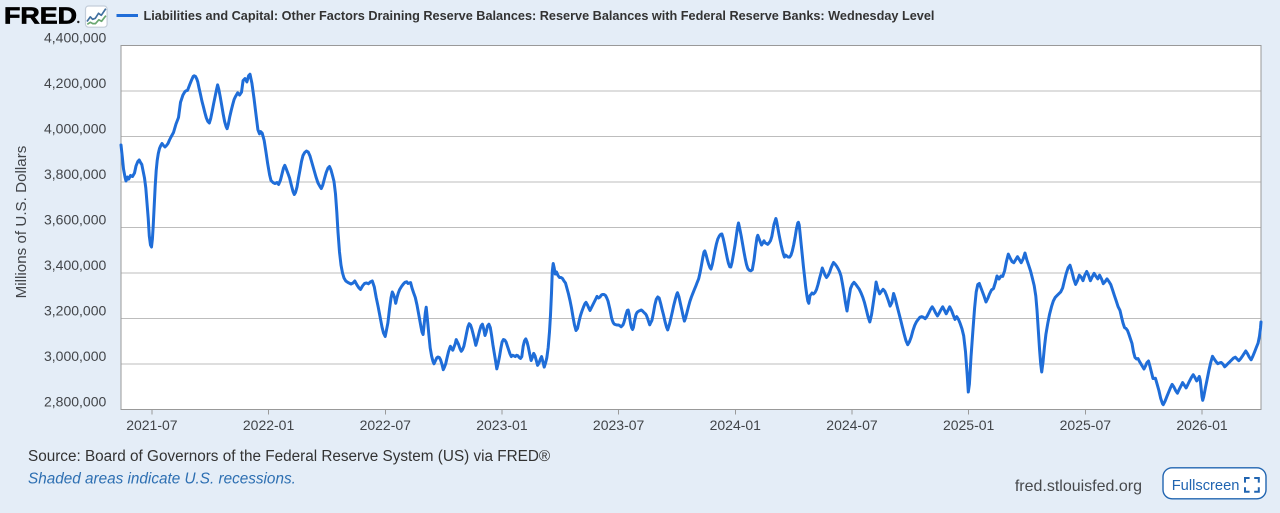  Describe the element at coordinates (21, 221) in the screenshot. I see `svg-text: Millions of U.S. Dollars` at that location.